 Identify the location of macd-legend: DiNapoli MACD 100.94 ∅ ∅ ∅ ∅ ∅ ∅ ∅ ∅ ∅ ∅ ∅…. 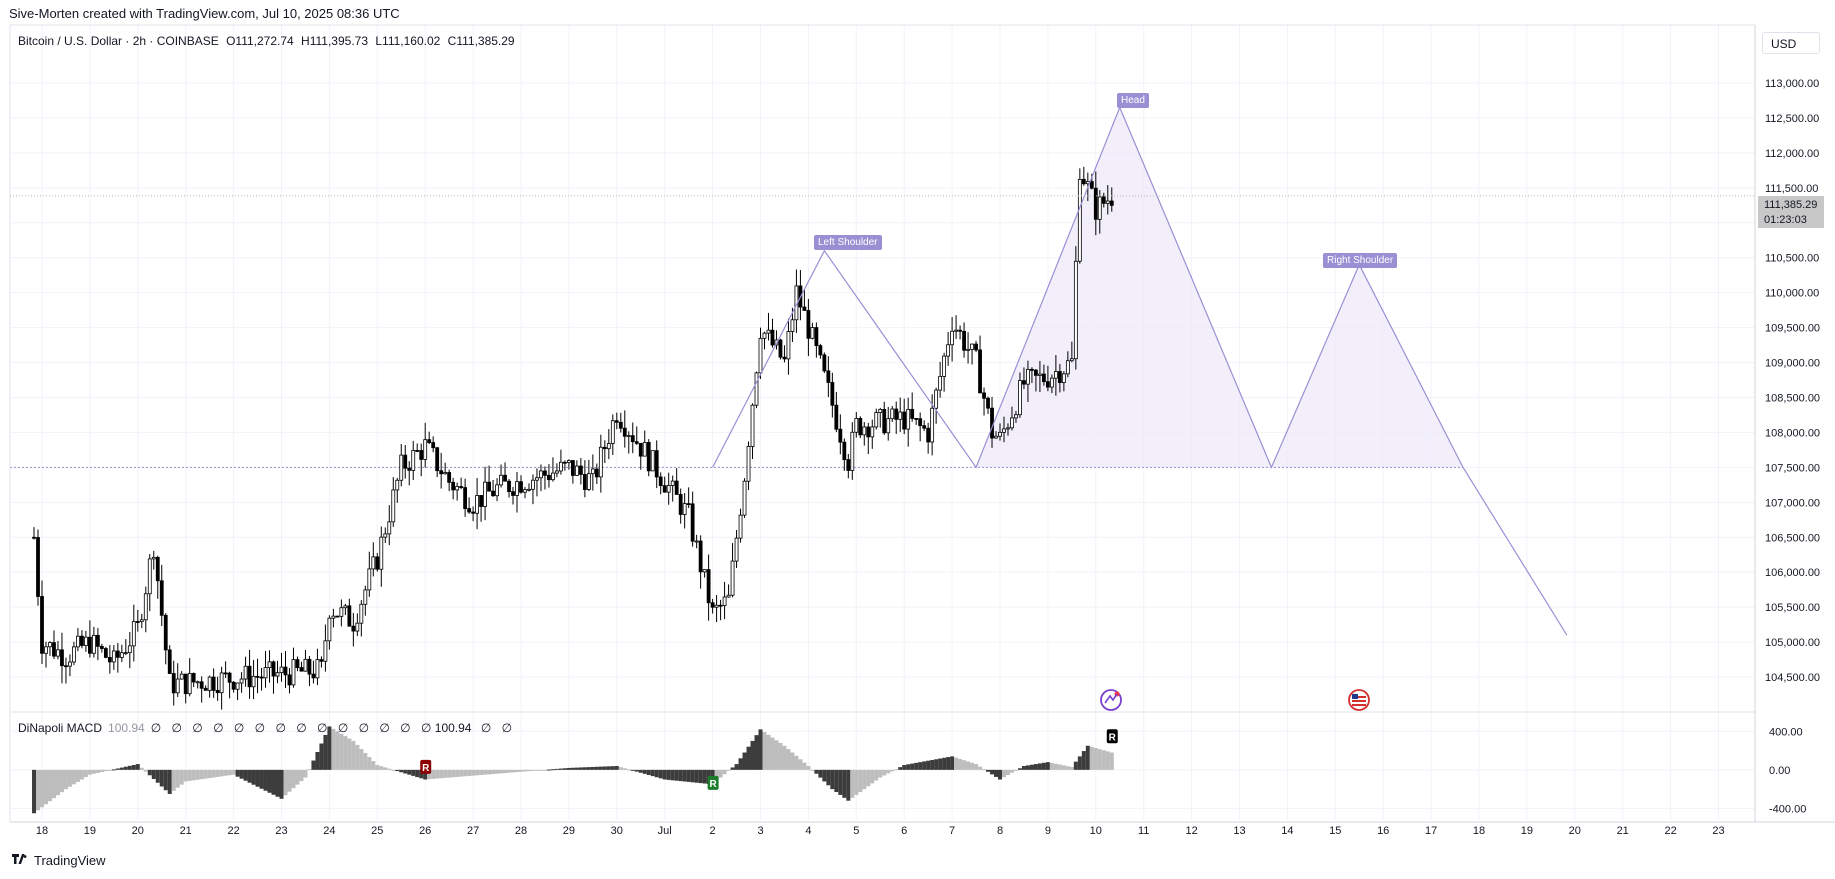
(265, 728).